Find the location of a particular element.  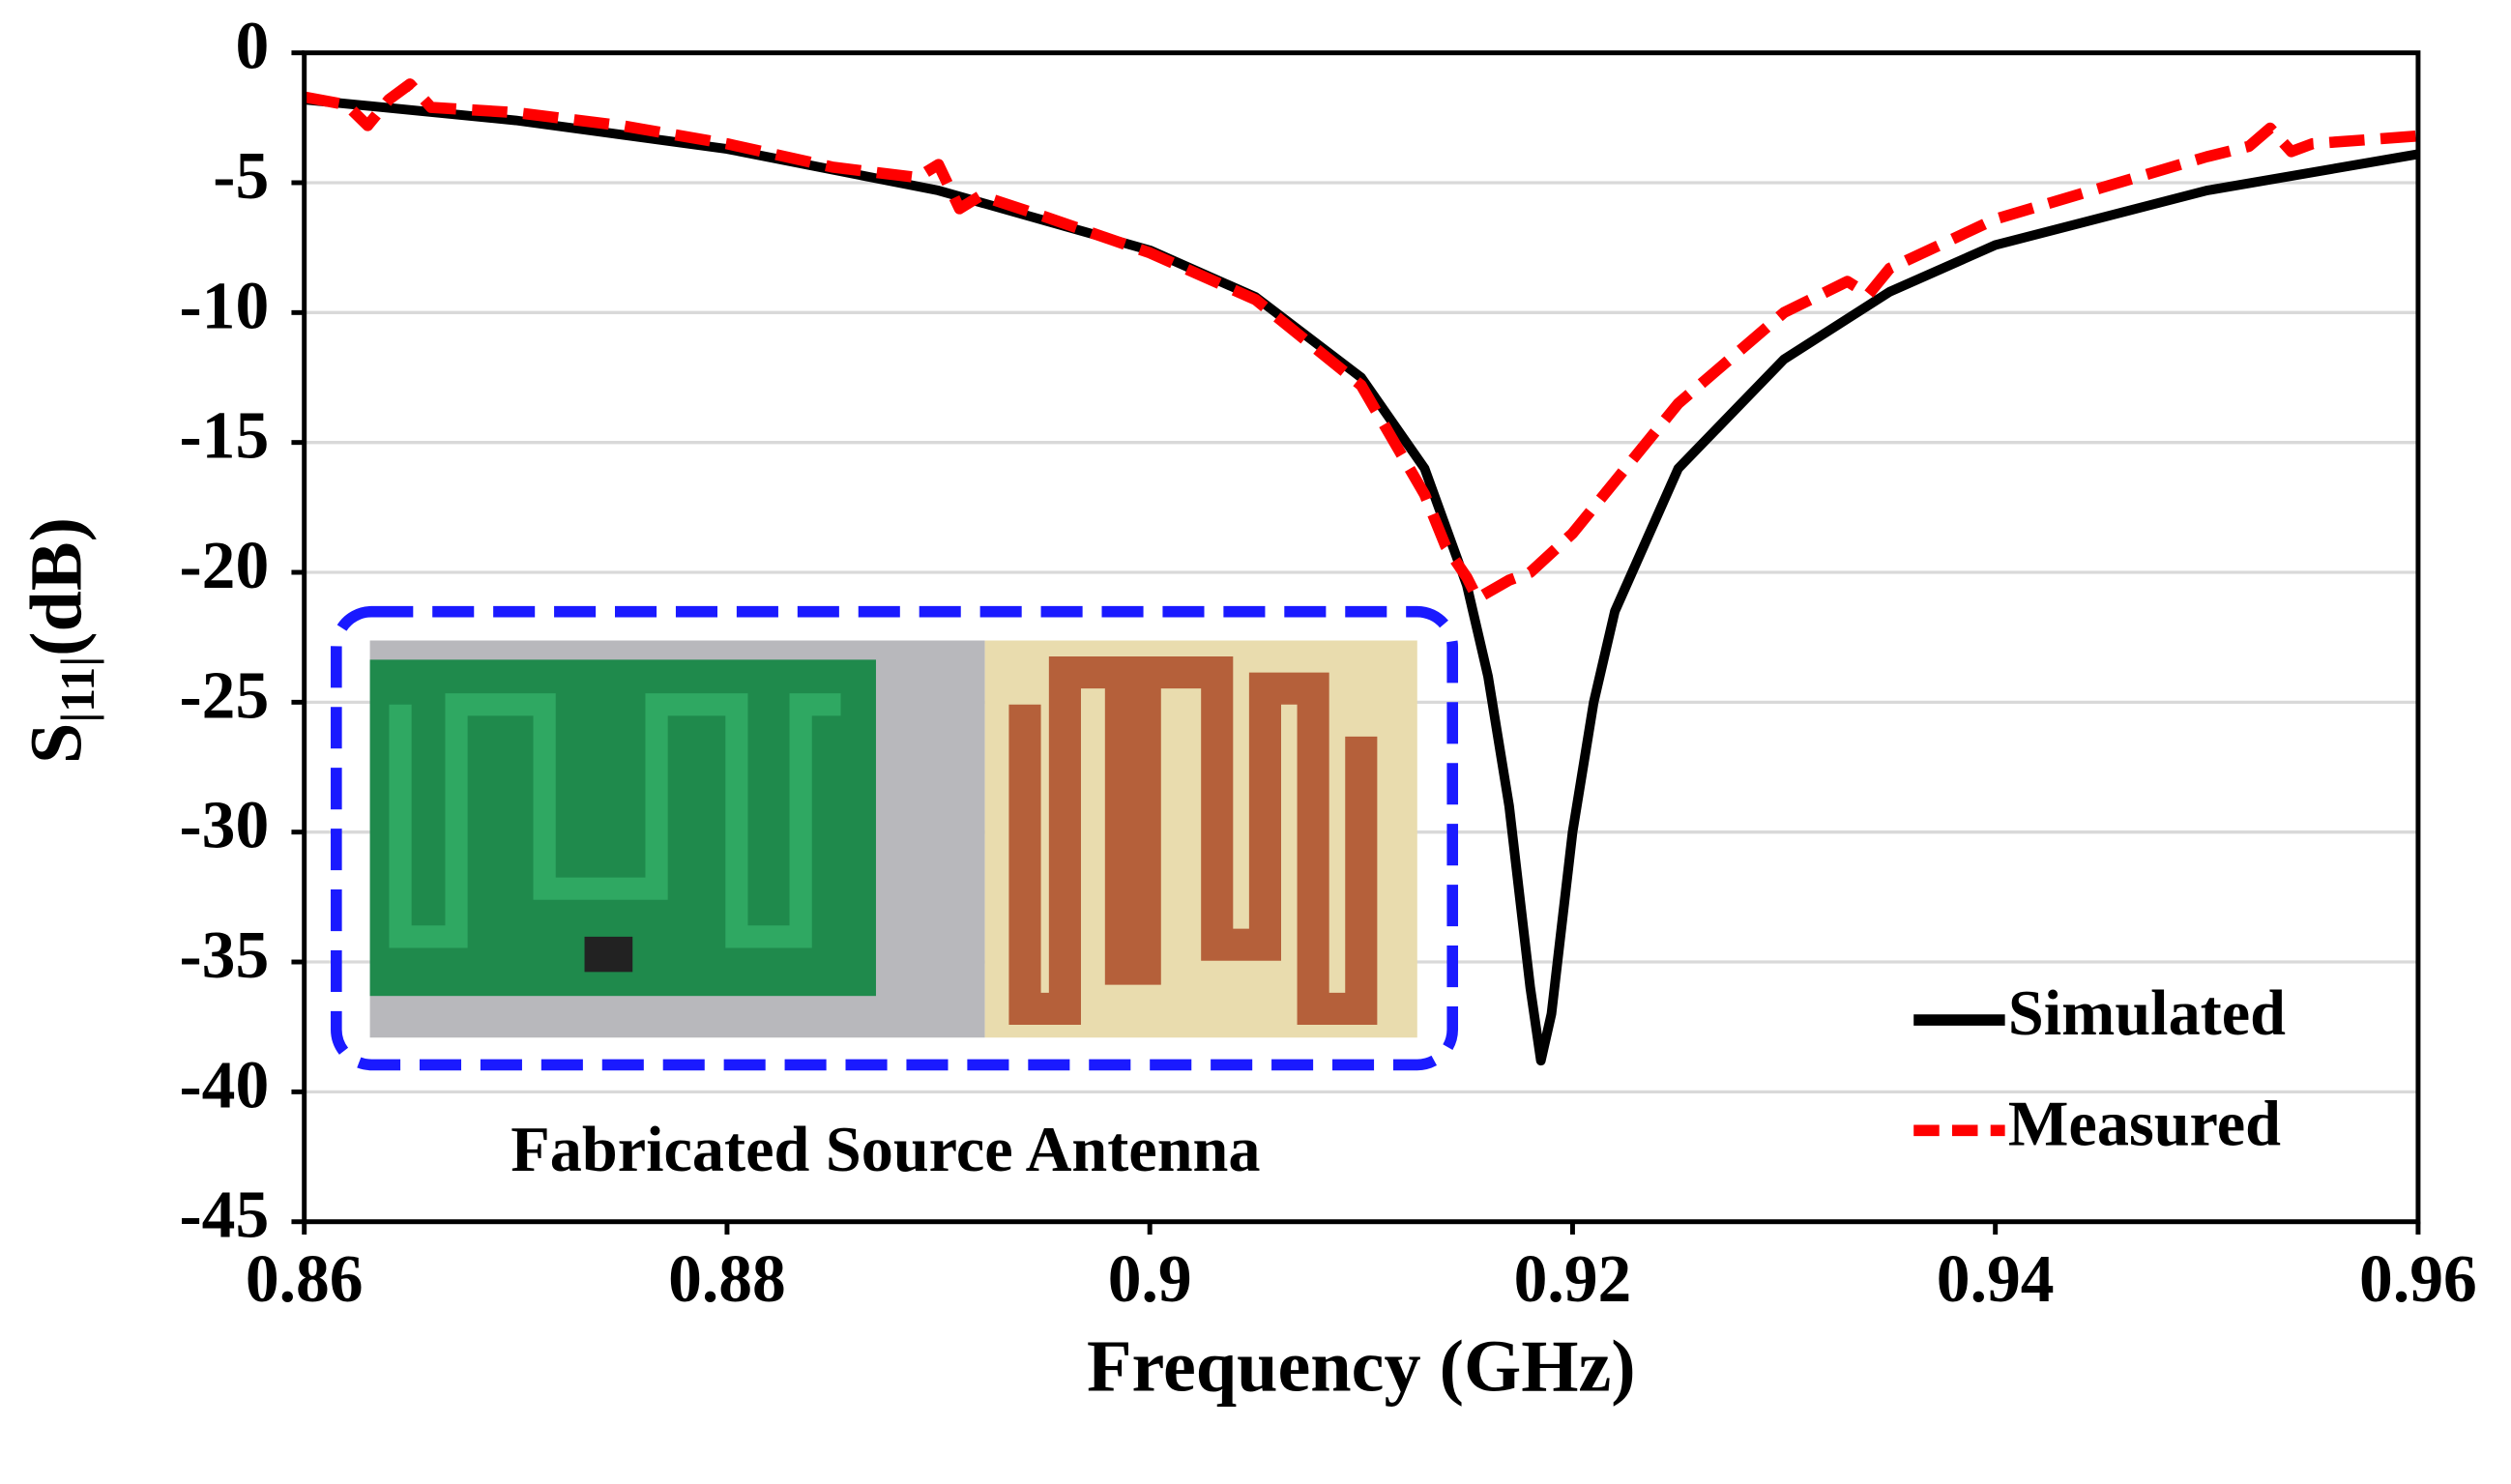

y-axis-title: S|11|(dB) is located at coordinates (61, 640).